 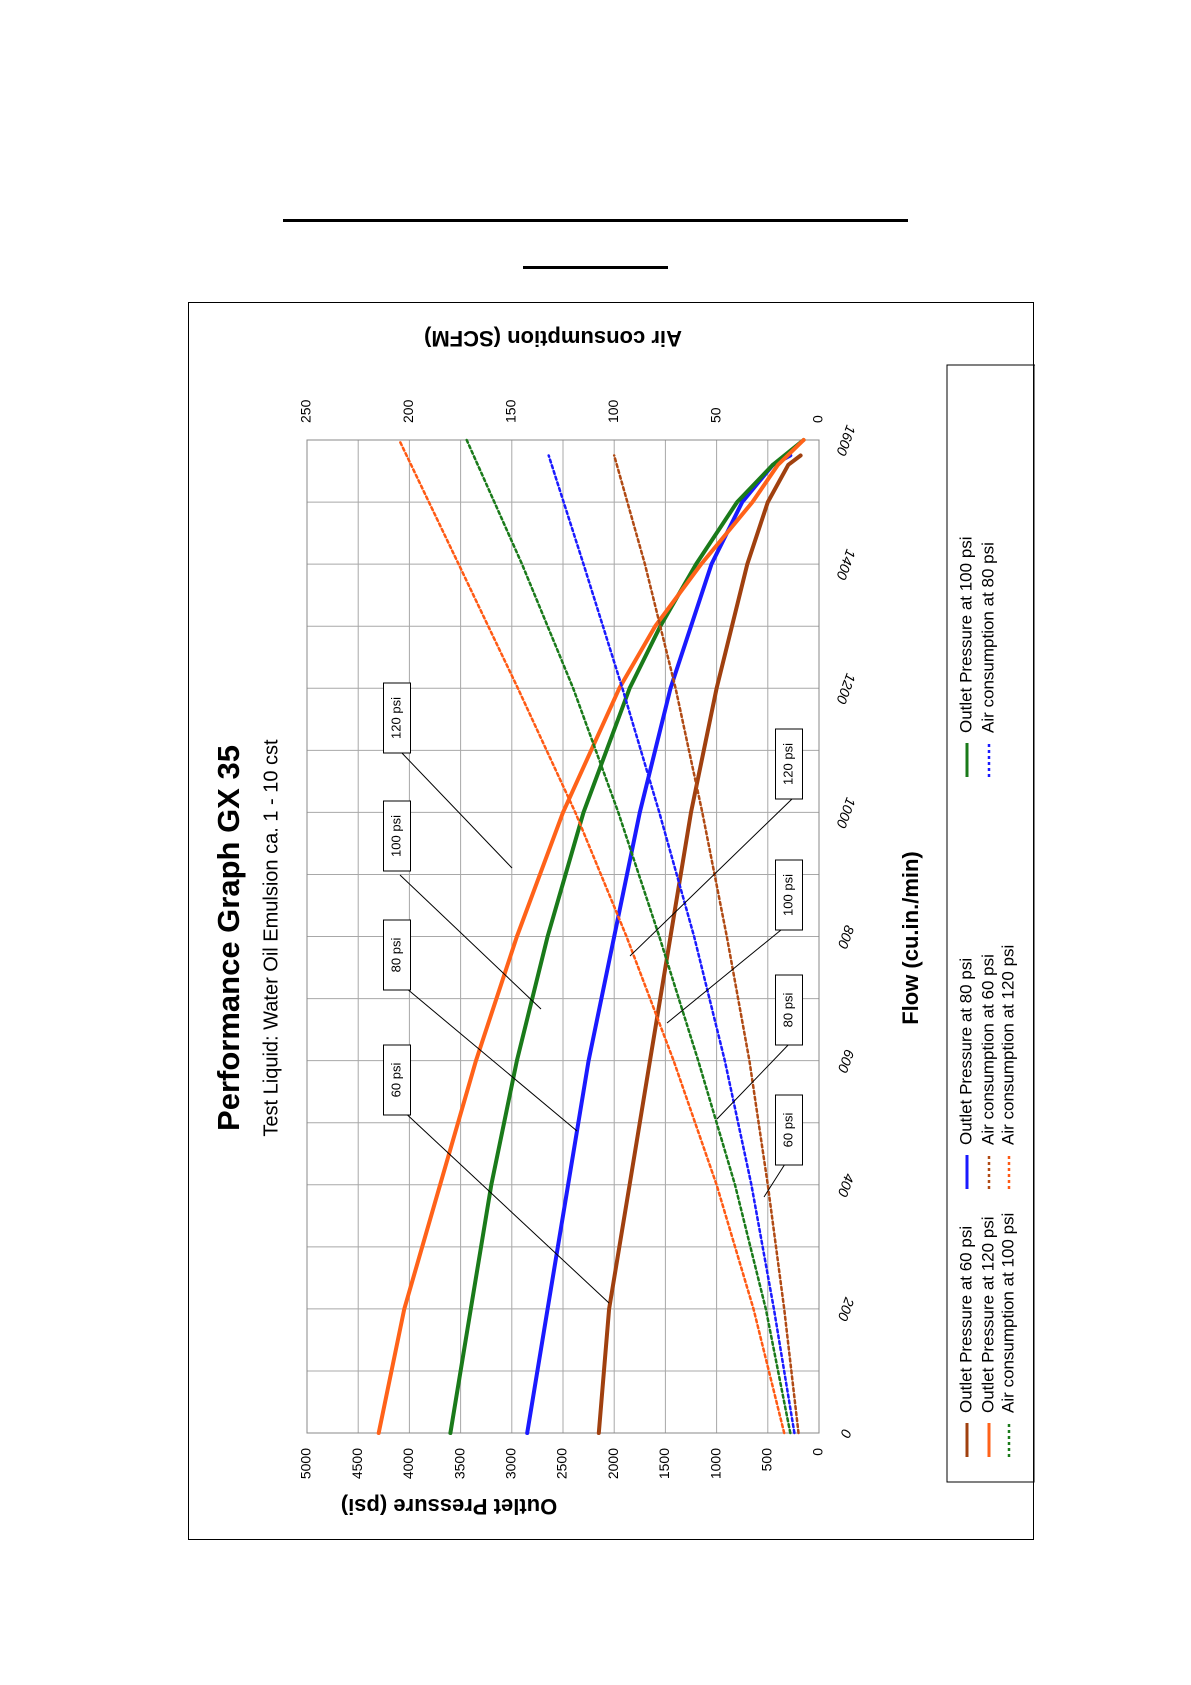 What do you see at coordinates (595, 267) in the screenshot?
I see `title-rule-bottom` at bounding box center [595, 267].